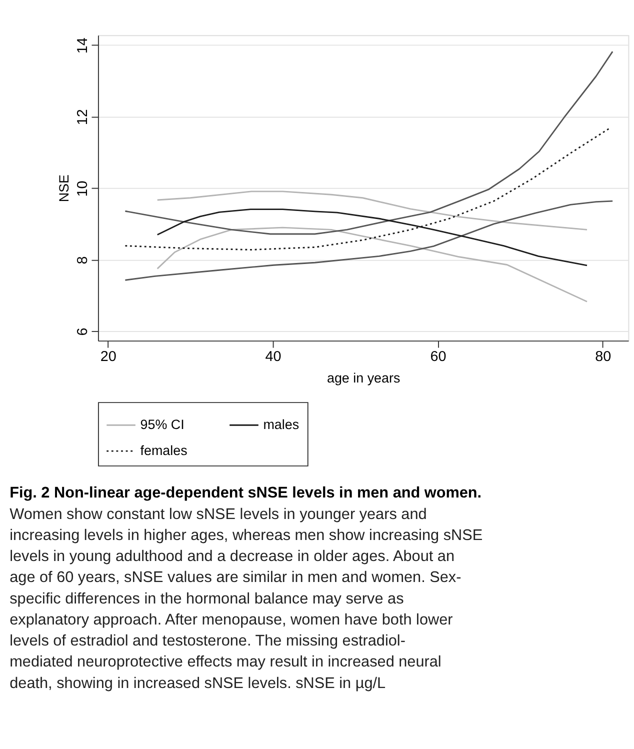  Describe the element at coordinates (108, 357) in the screenshot. I see `x-tick-label: 20` at that location.